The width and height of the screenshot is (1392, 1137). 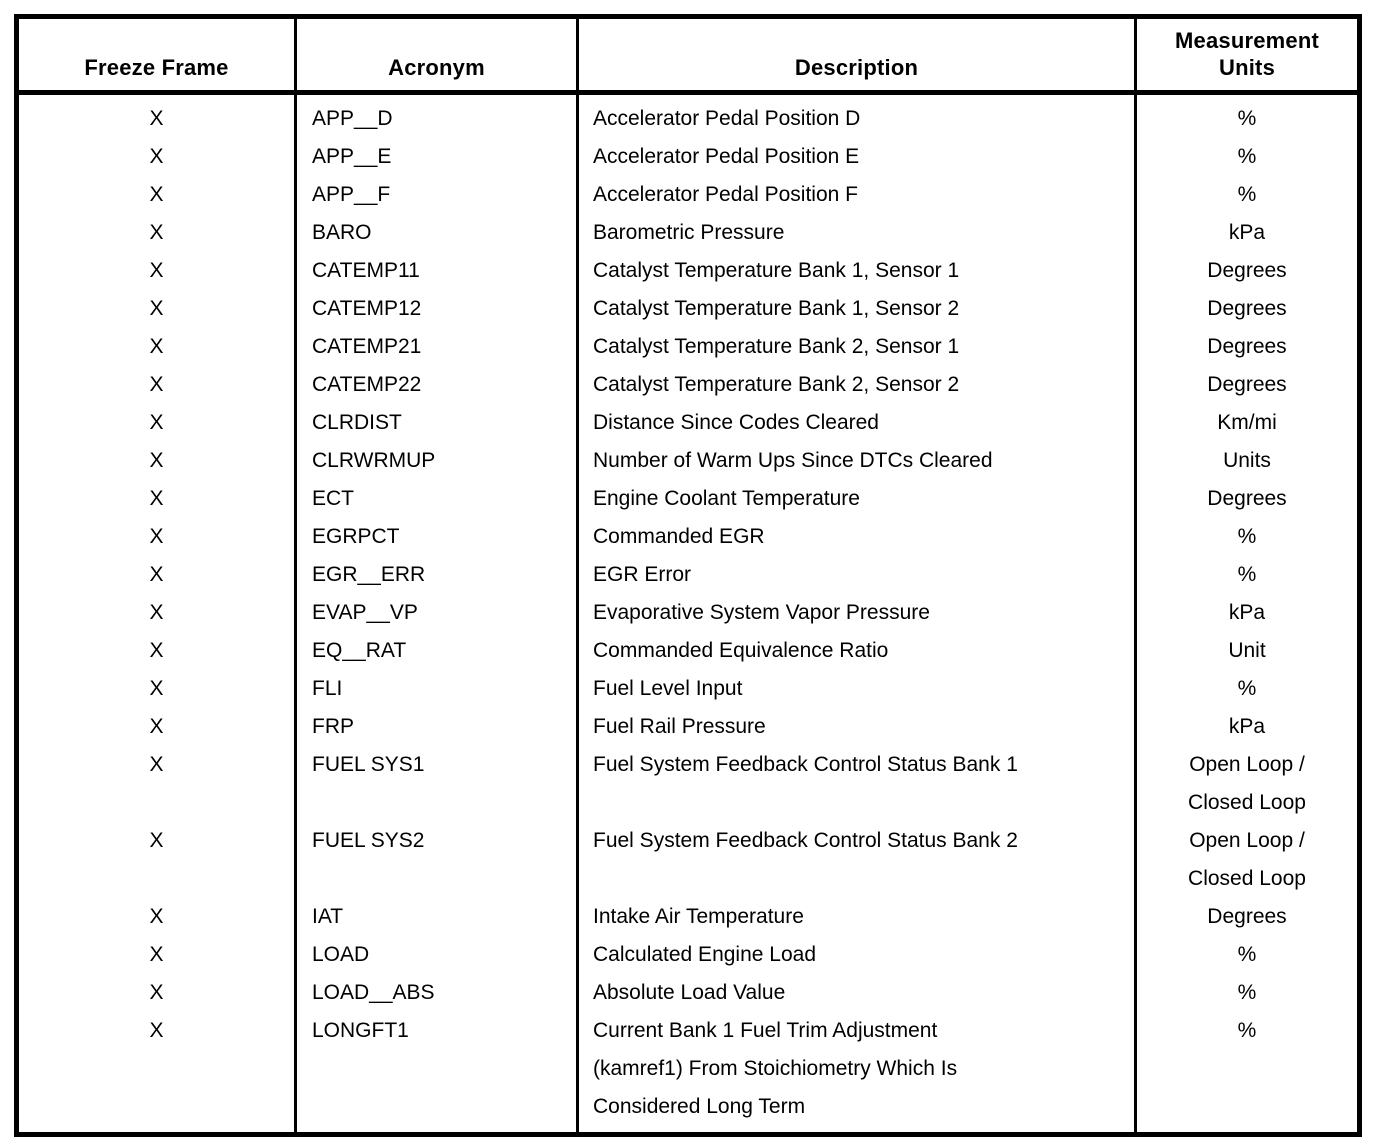 I want to click on acronym-cell: EGRPCT, so click(x=436, y=537).